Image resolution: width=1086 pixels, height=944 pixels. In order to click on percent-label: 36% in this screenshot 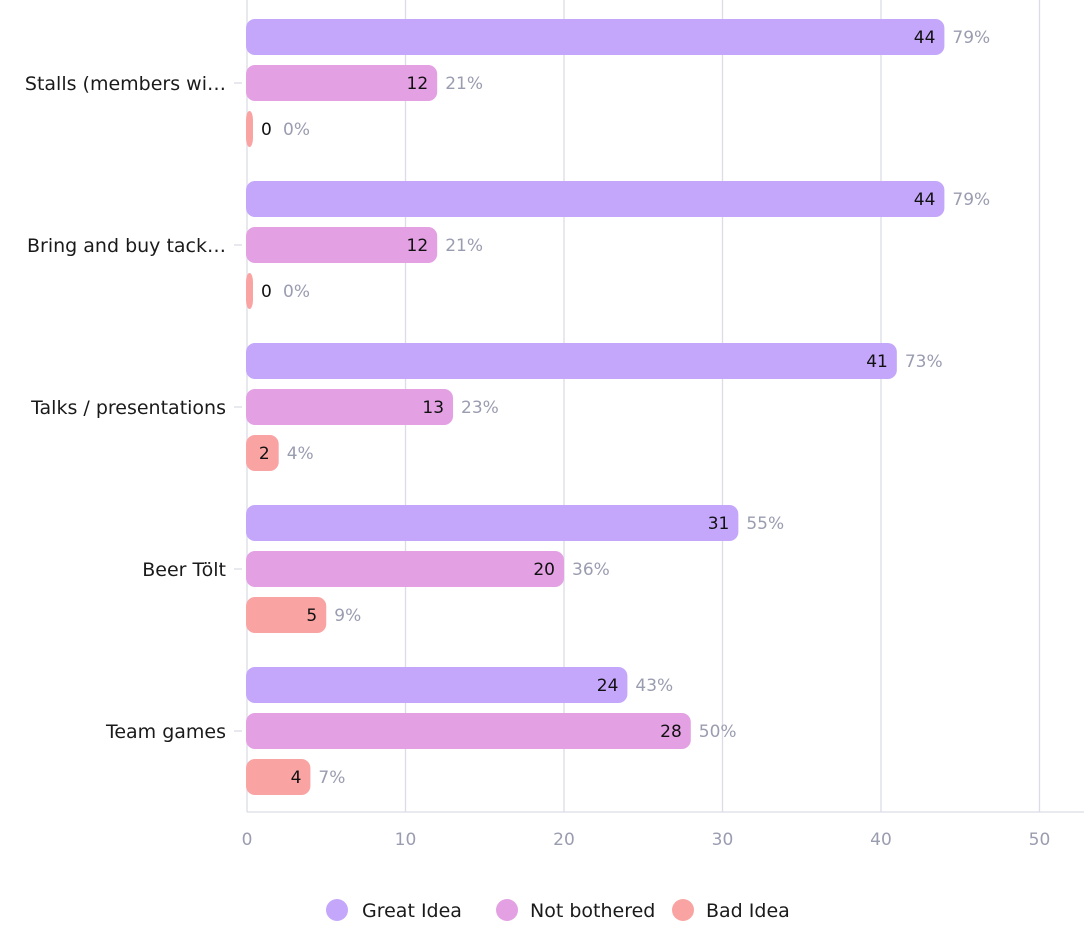, I will do `click(591, 570)`.